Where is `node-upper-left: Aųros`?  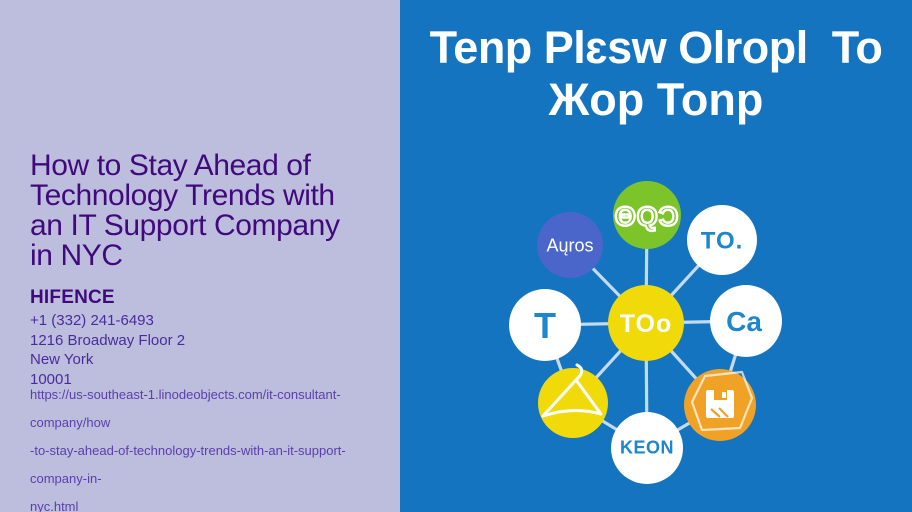
node-upper-left: Aųros is located at coordinates (570, 245).